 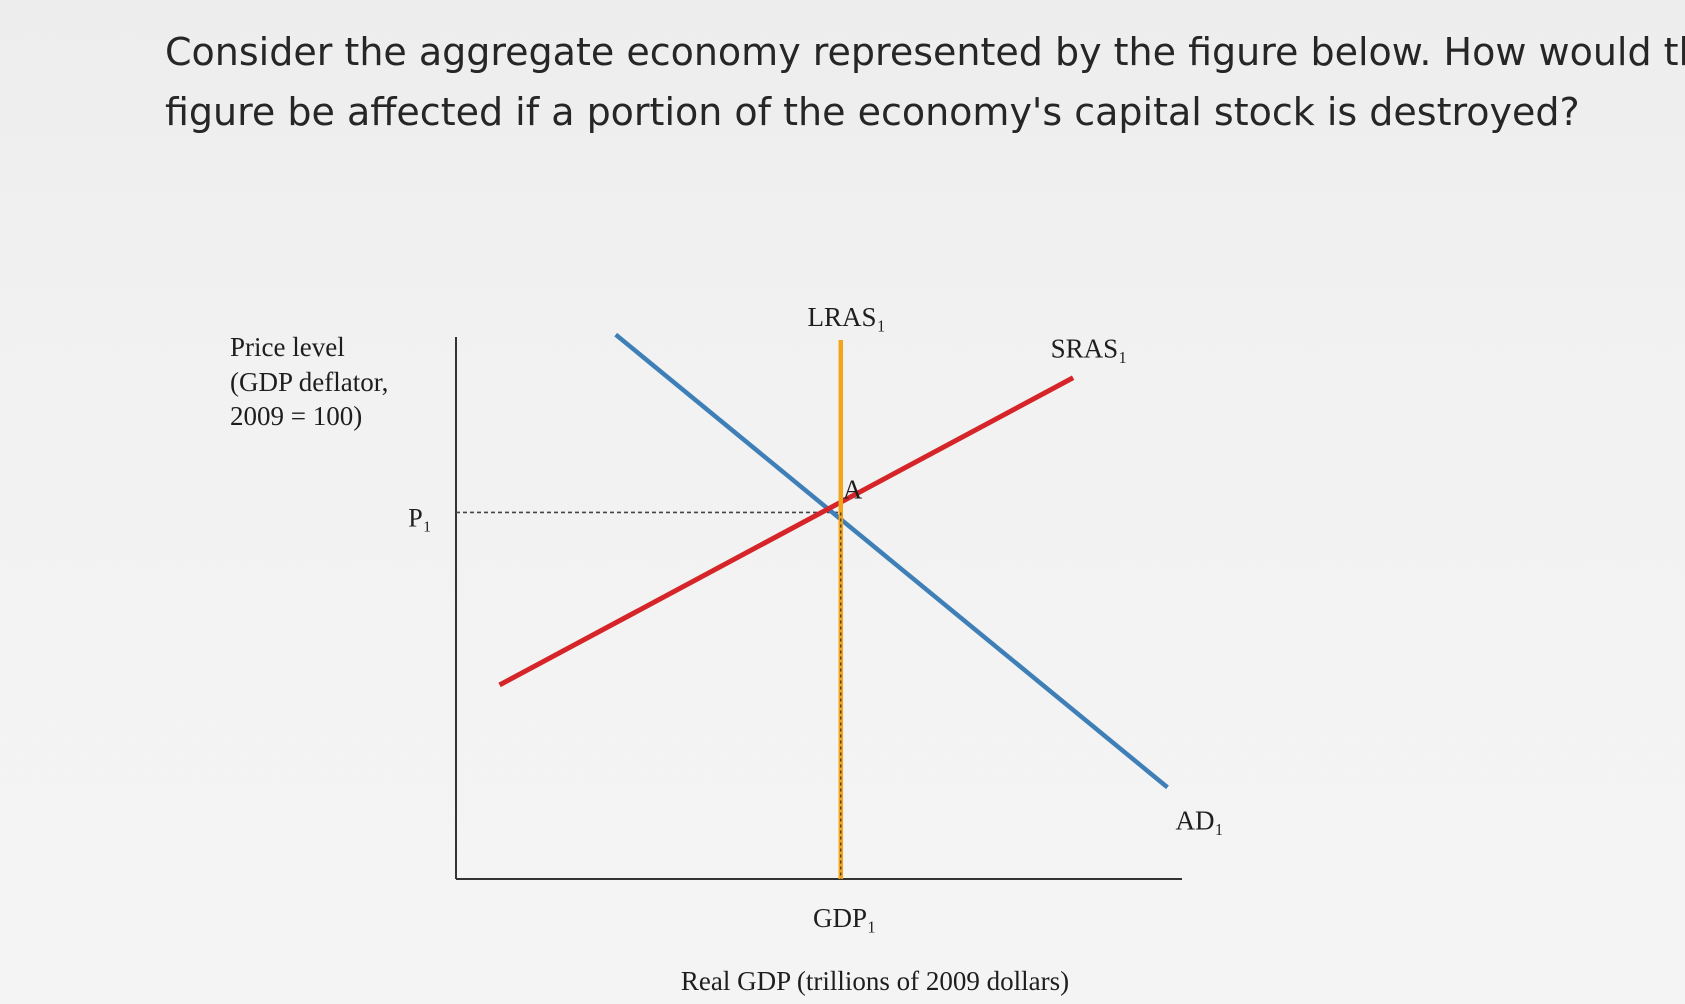 I want to click on y-axis-label-line-2: (GDP deflator,, so click(x=309, y=382).